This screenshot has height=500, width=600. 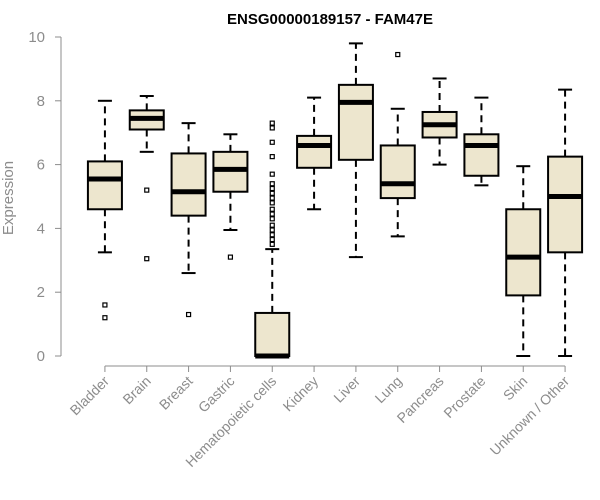 What do you see at coordinates (136, 390) in the screenshot?
I see `x-tick-label: Brain` at bounding box center [136, 390].